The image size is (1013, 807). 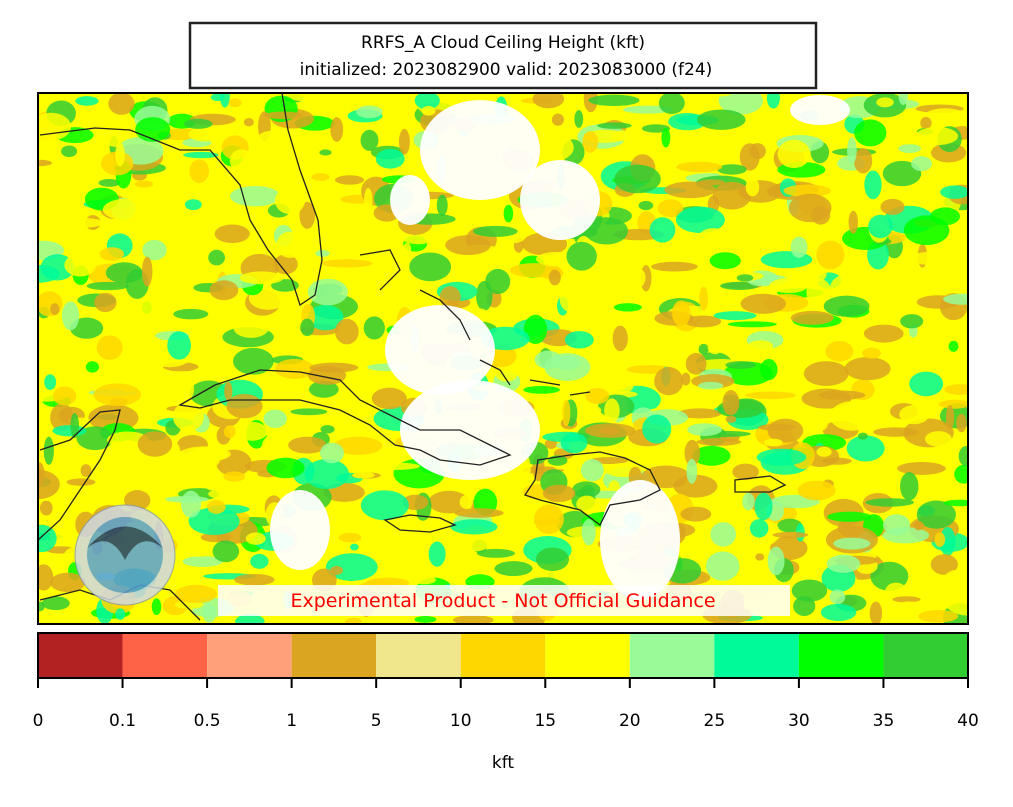 I want to click on colorbar-tick-label: 35, so click(x=884, y=721).